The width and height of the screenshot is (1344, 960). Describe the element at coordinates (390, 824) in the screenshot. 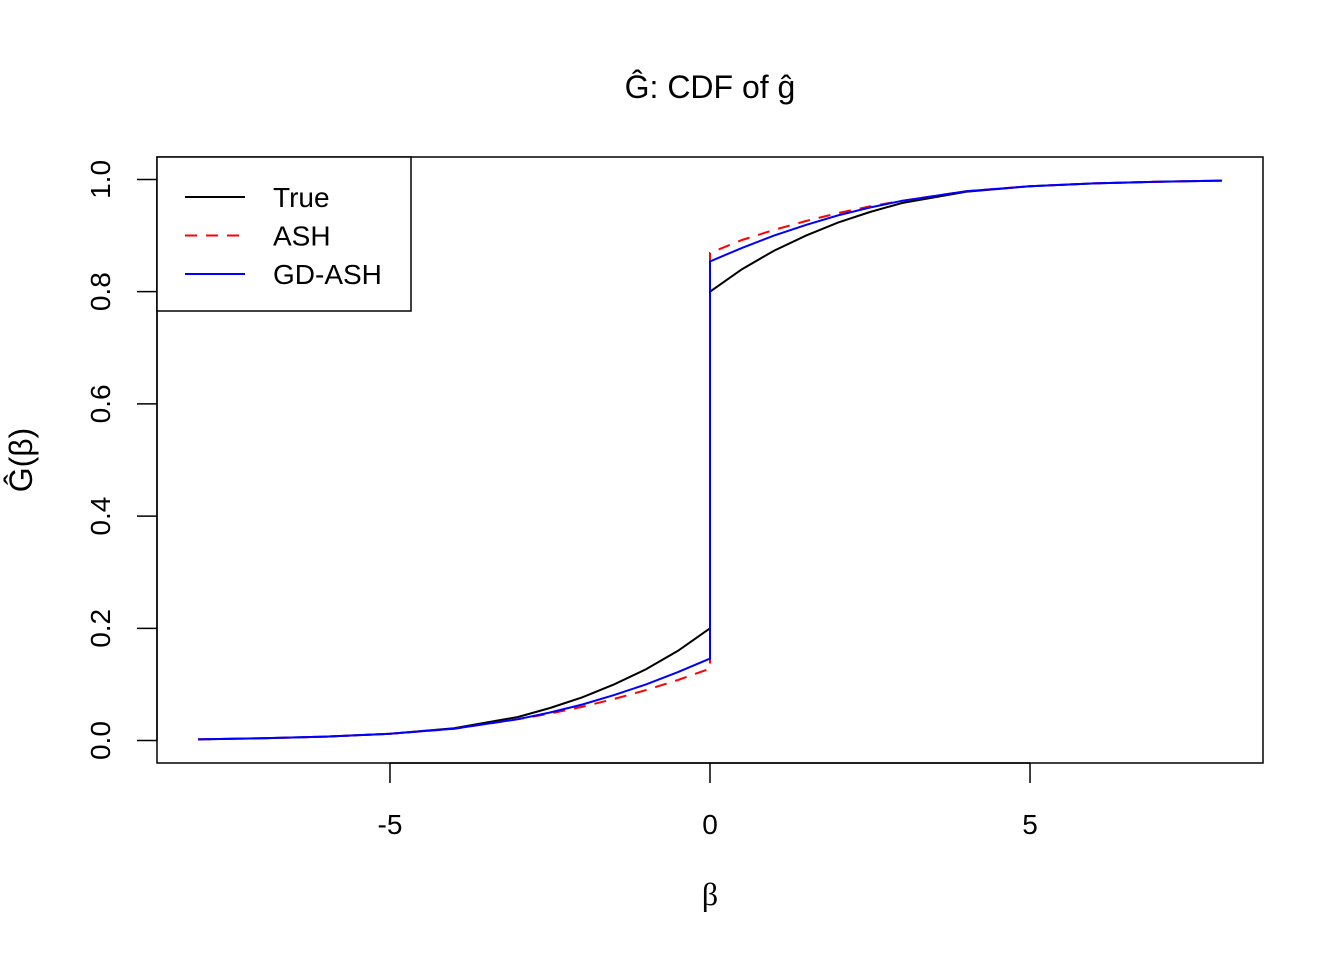

I see `x-tick-label: -5` at that location.